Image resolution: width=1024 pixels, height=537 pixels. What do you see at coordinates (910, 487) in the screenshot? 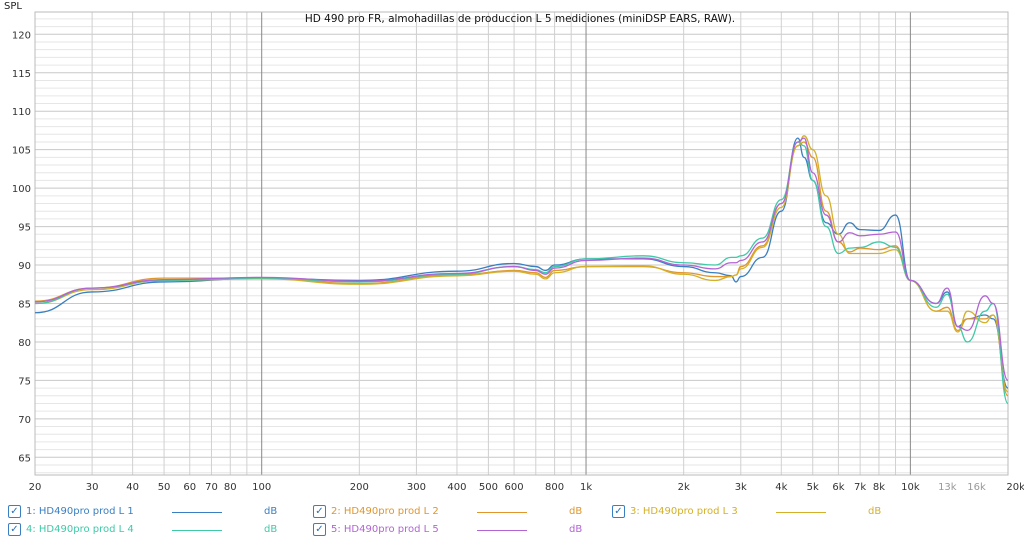
I see `x-tick-label: 10k` at bounding box center [910, 487].